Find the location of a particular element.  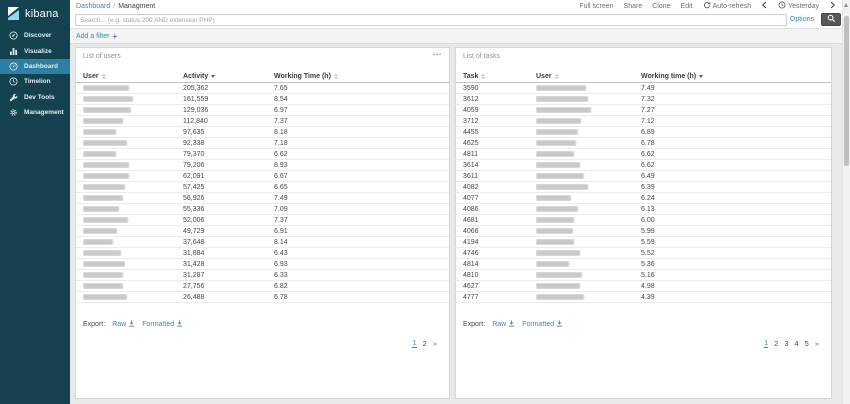

search-input is located at coordinates (431, 20).